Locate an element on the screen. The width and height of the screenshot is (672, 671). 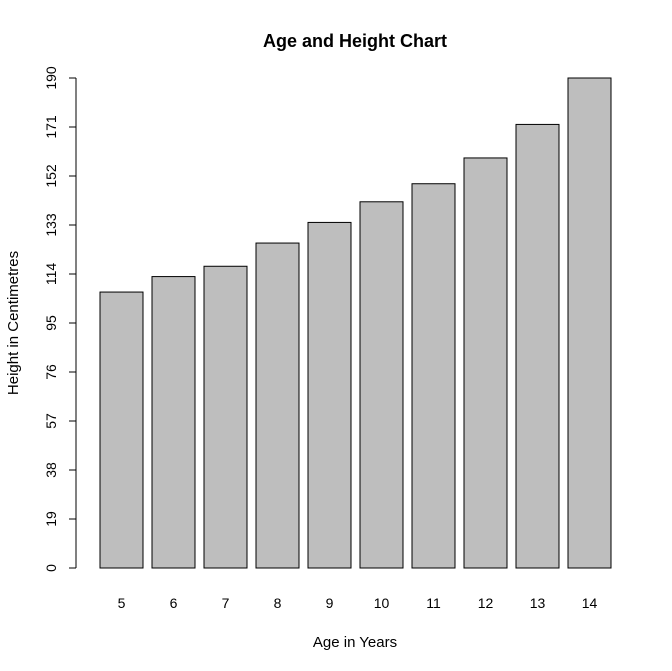
y-tick-label: 190 is located at coordinates (51, 78).